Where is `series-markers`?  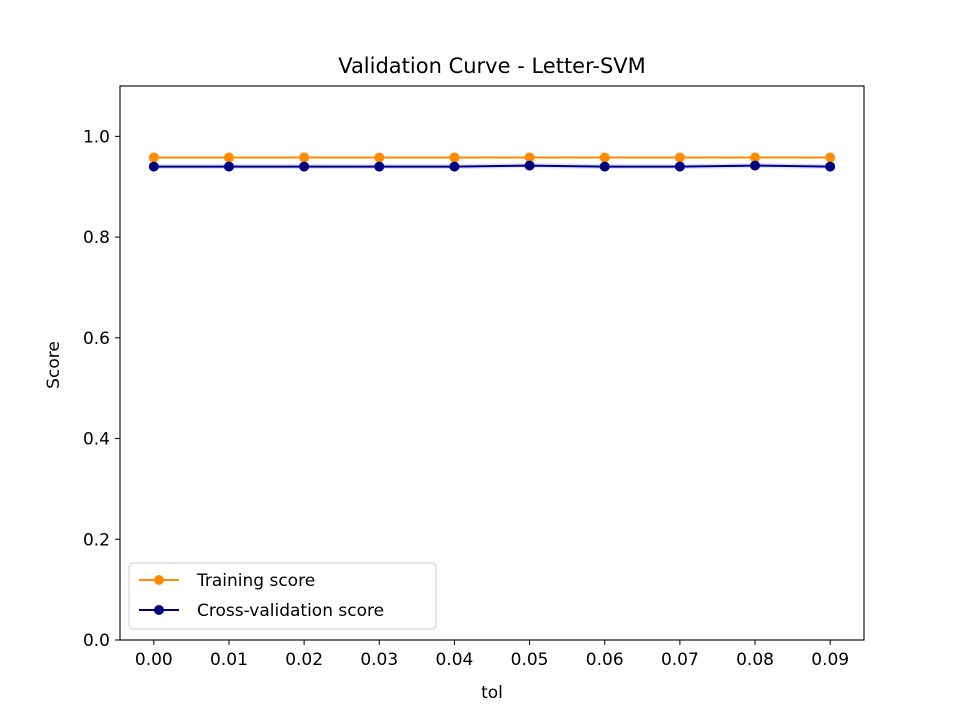
series-markers is located at coordinates (492, 162).